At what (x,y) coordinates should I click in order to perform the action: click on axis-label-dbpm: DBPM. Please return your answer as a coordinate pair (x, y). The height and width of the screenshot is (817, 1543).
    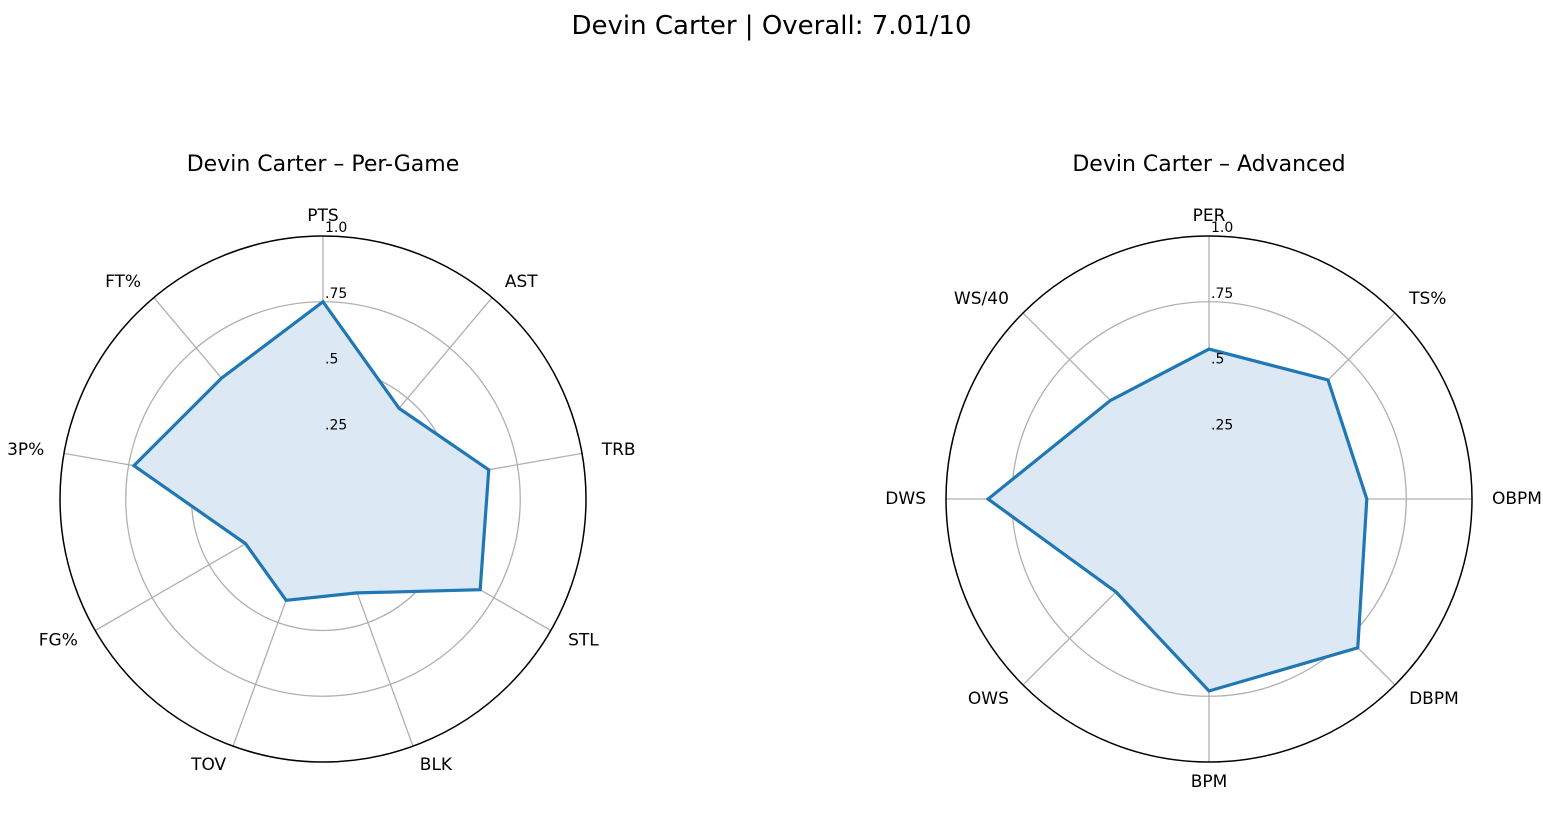
    Looking at the image, I should click on (1434, 699).